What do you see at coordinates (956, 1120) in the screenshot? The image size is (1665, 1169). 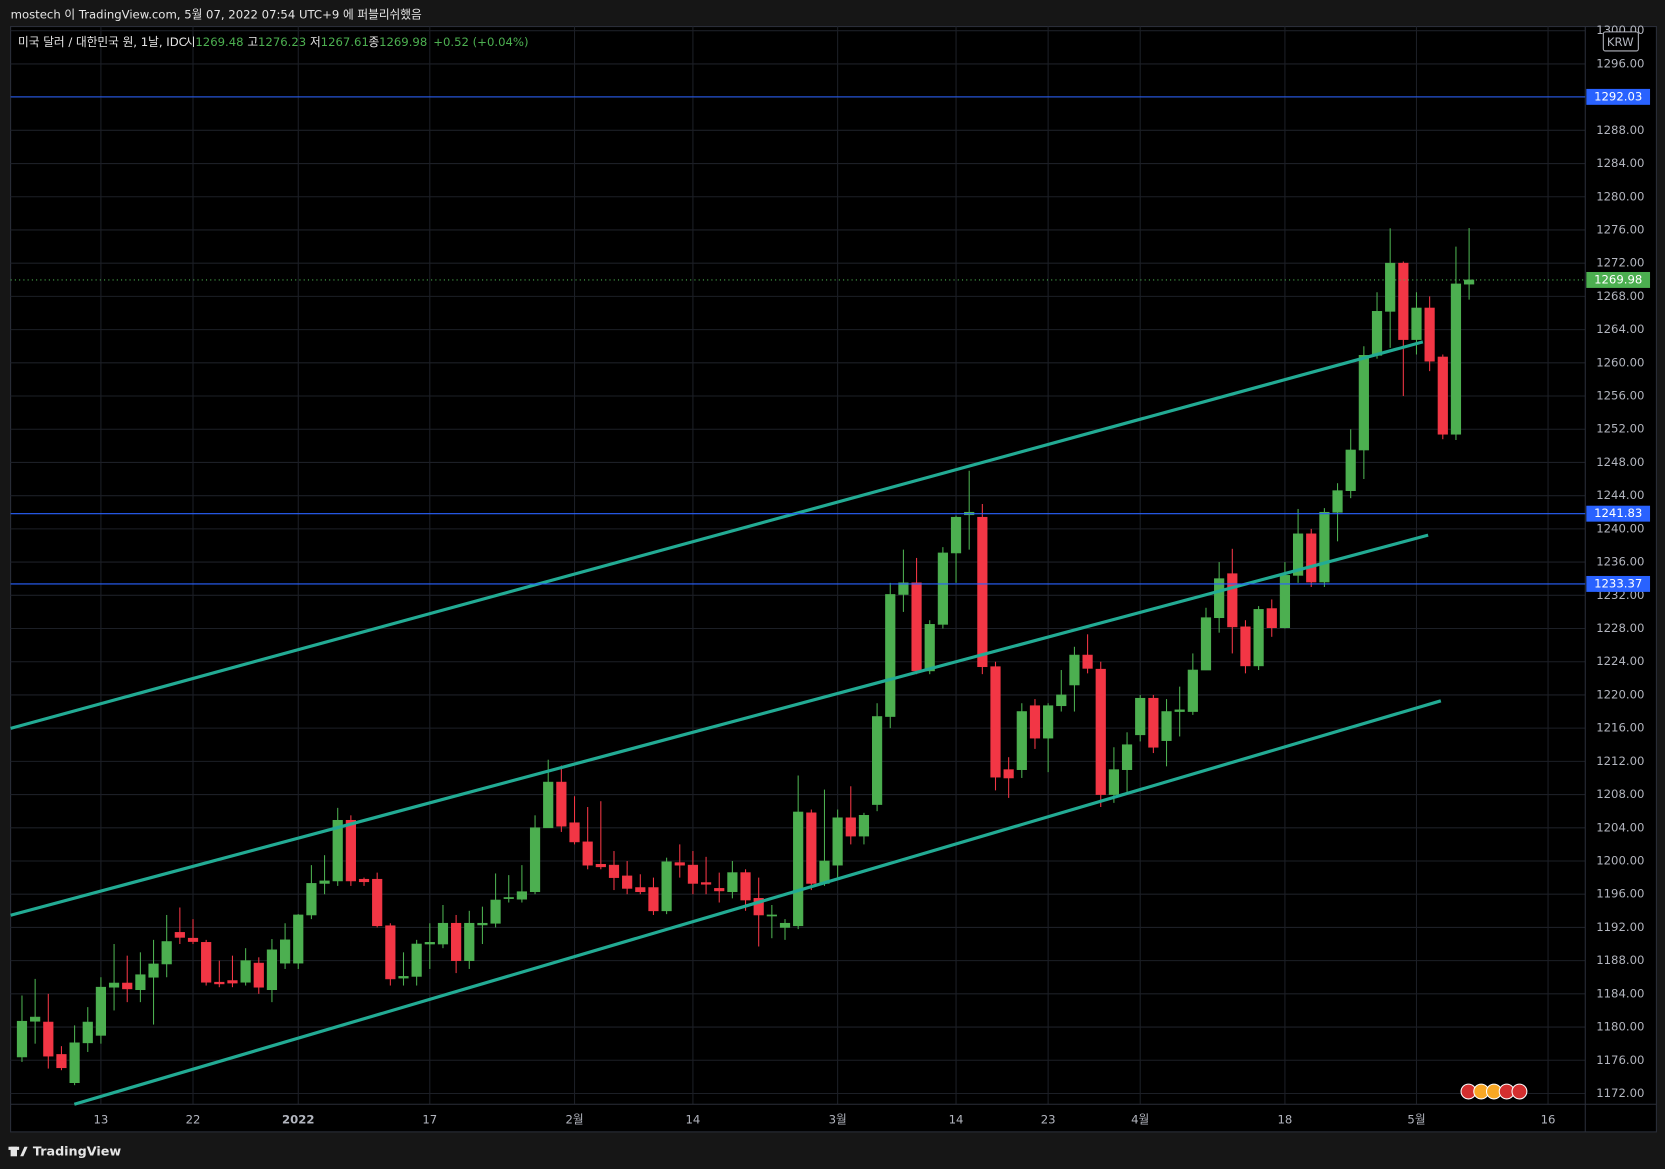 I see `x-tick-label: 14` at bounding box center [956, 1120].